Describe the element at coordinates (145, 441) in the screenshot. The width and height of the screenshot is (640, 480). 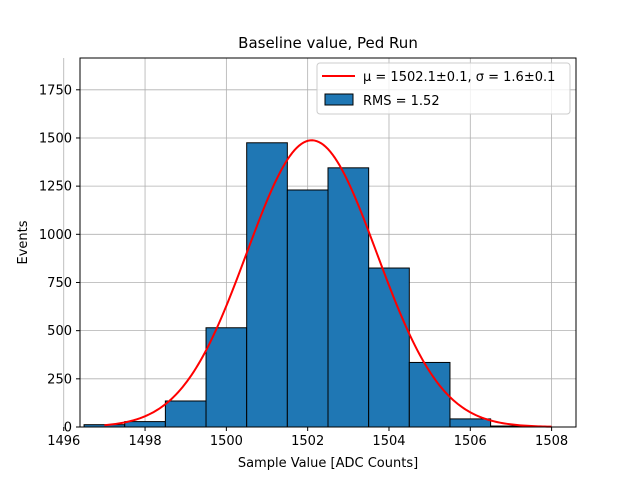
I see `x-tick-label: 1498` at that location.